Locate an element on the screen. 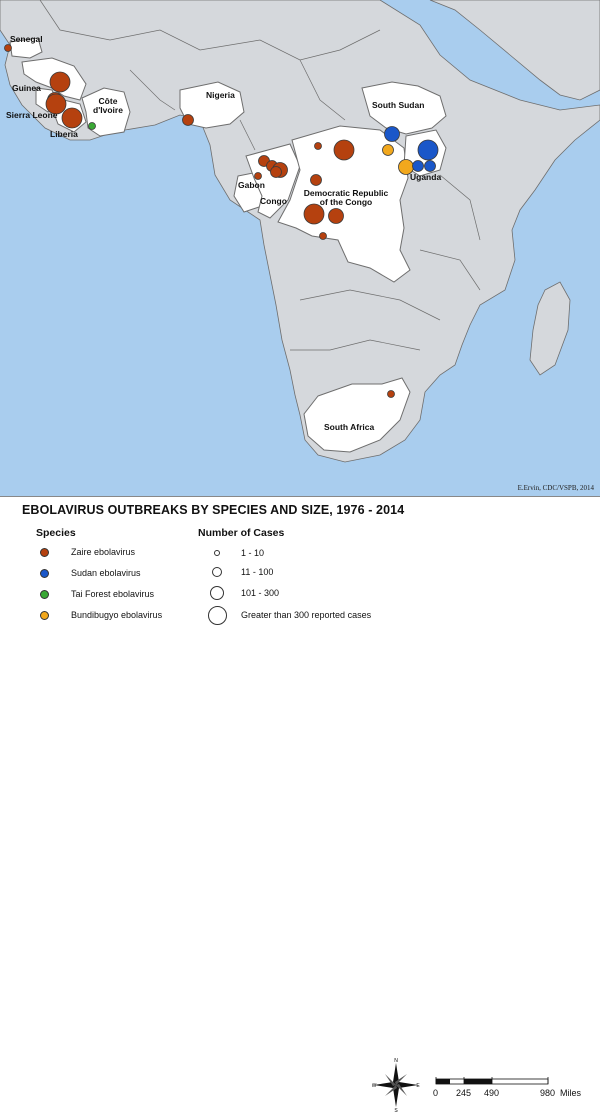  country-senegal is located at coordinates (26, 48).